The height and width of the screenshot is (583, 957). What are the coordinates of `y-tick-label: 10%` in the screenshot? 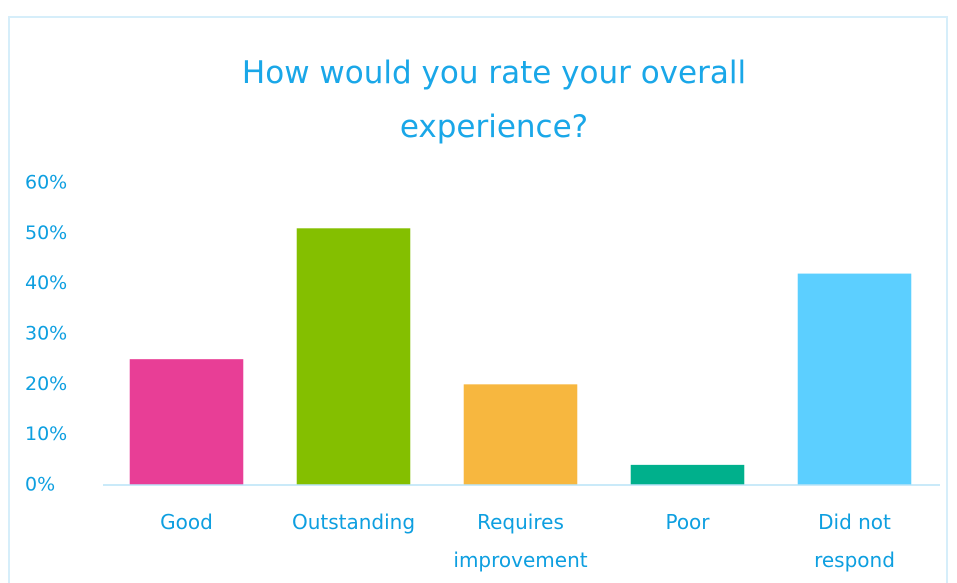 It's located at (46, 434).